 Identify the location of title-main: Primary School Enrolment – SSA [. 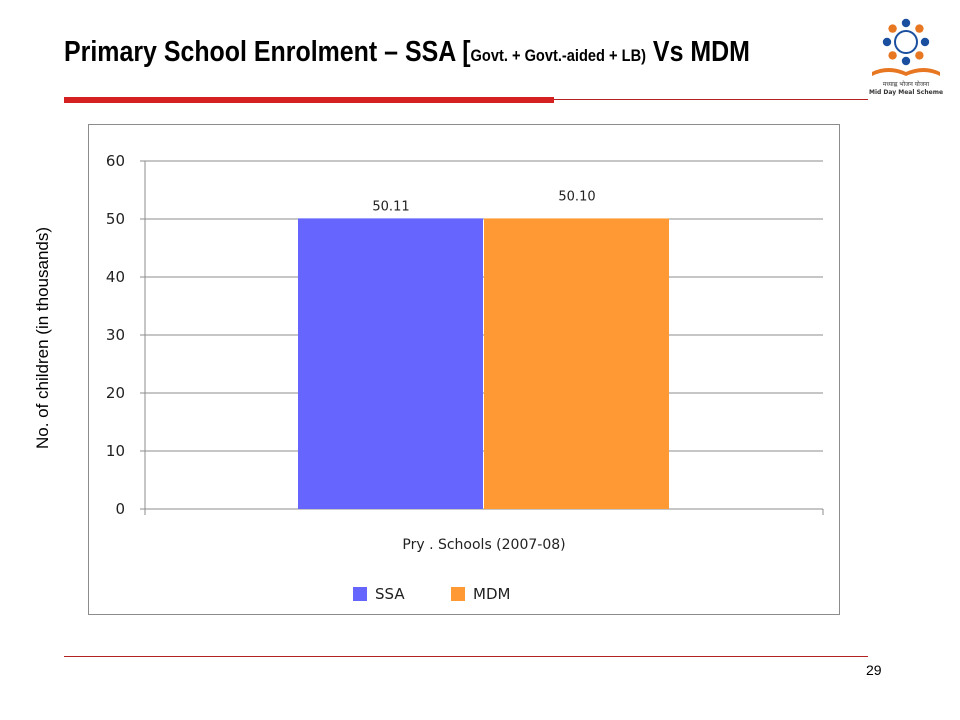
(267, 52).